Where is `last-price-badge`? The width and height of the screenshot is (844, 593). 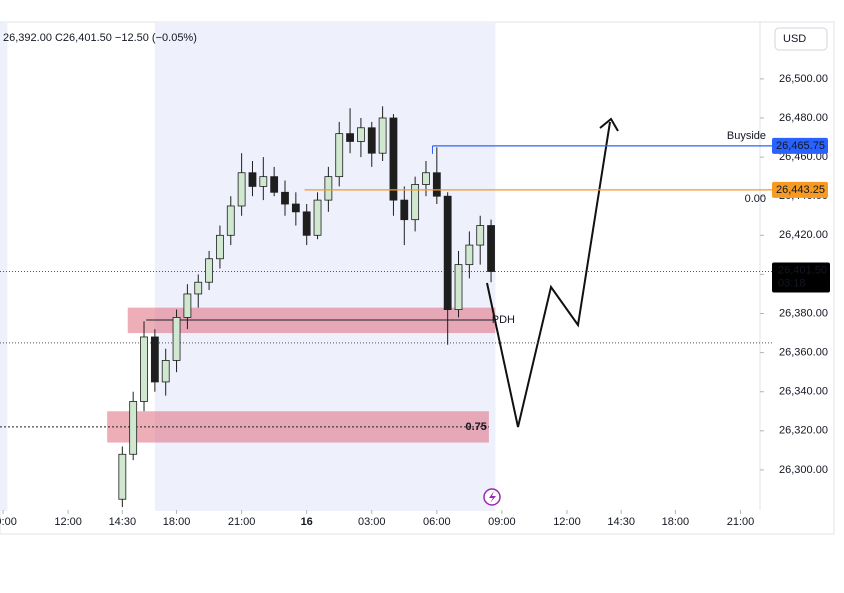 last-price-badge is located at coordinates (801, 277).